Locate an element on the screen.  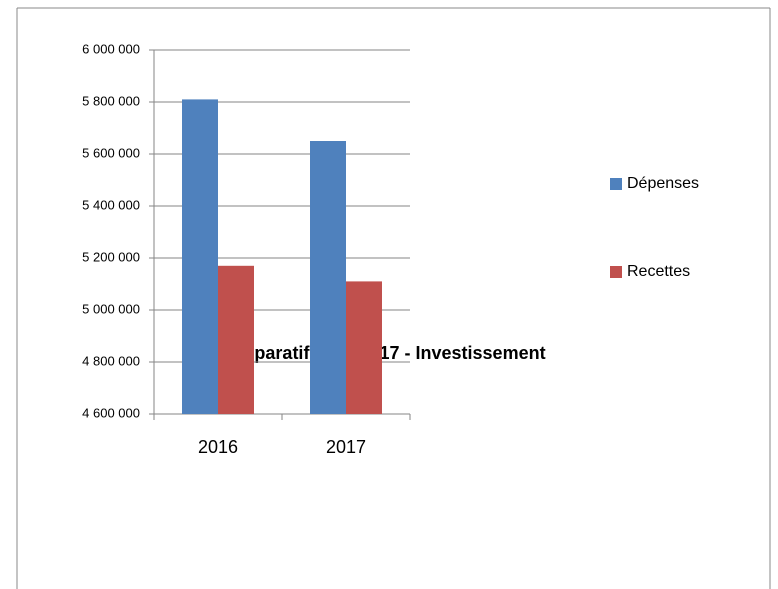
legend-label: Recettes is located at coordinates (658, 271).